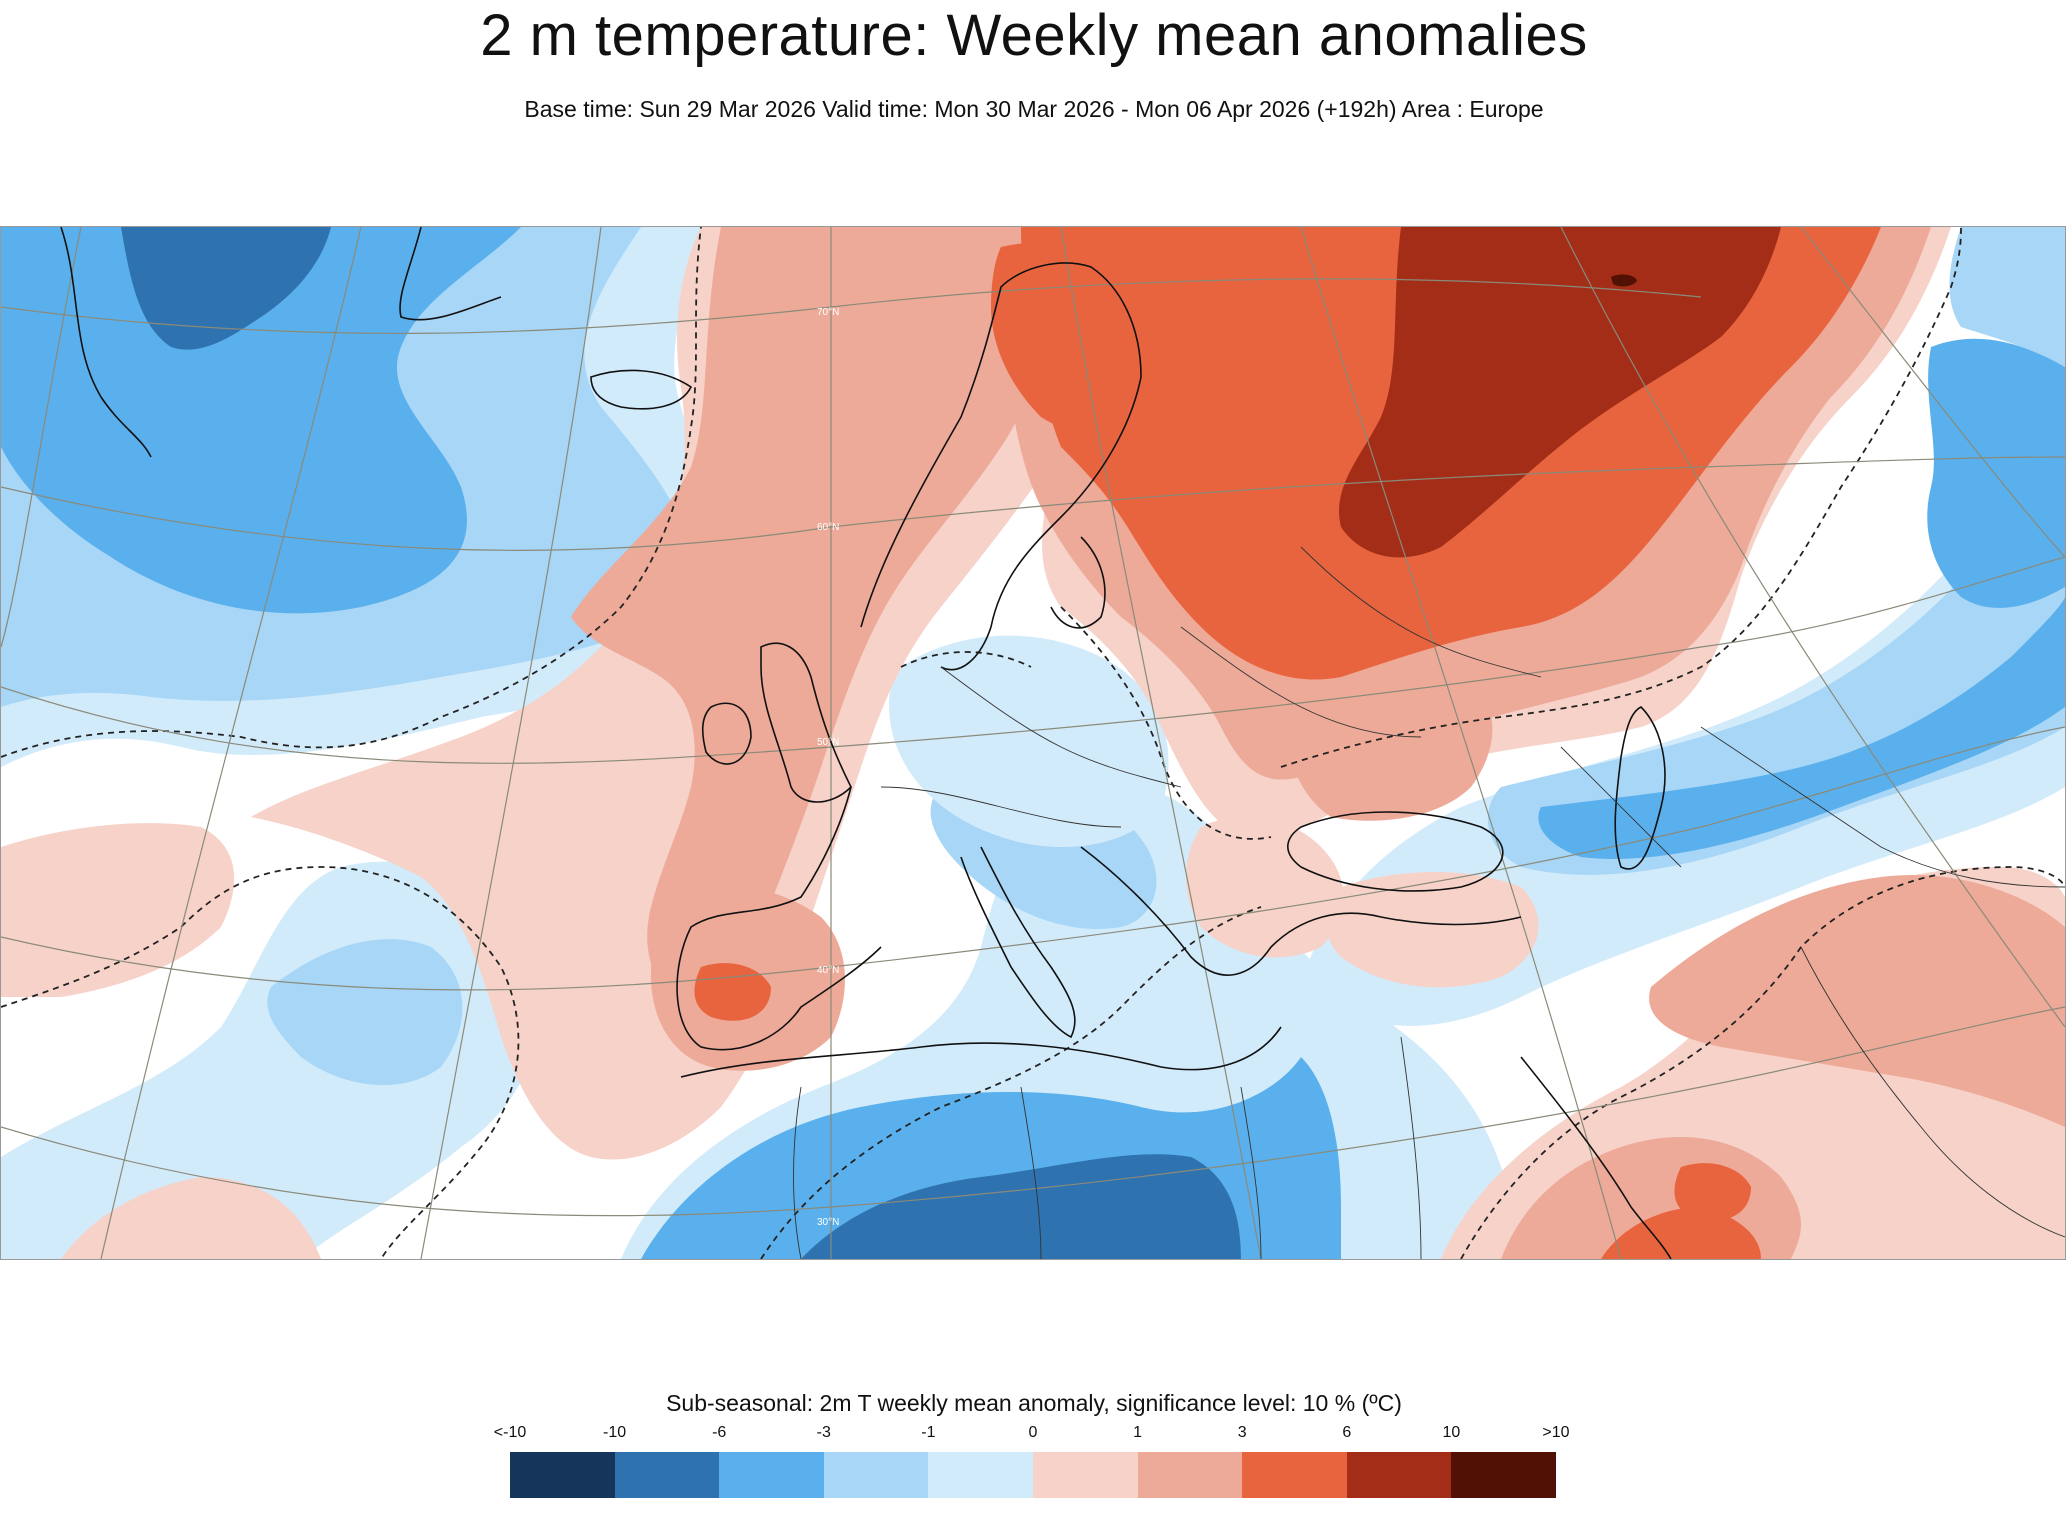  Describe the element at coordinates (719, 1432) in the screenshot. I see `legend-label: -6` at that location.